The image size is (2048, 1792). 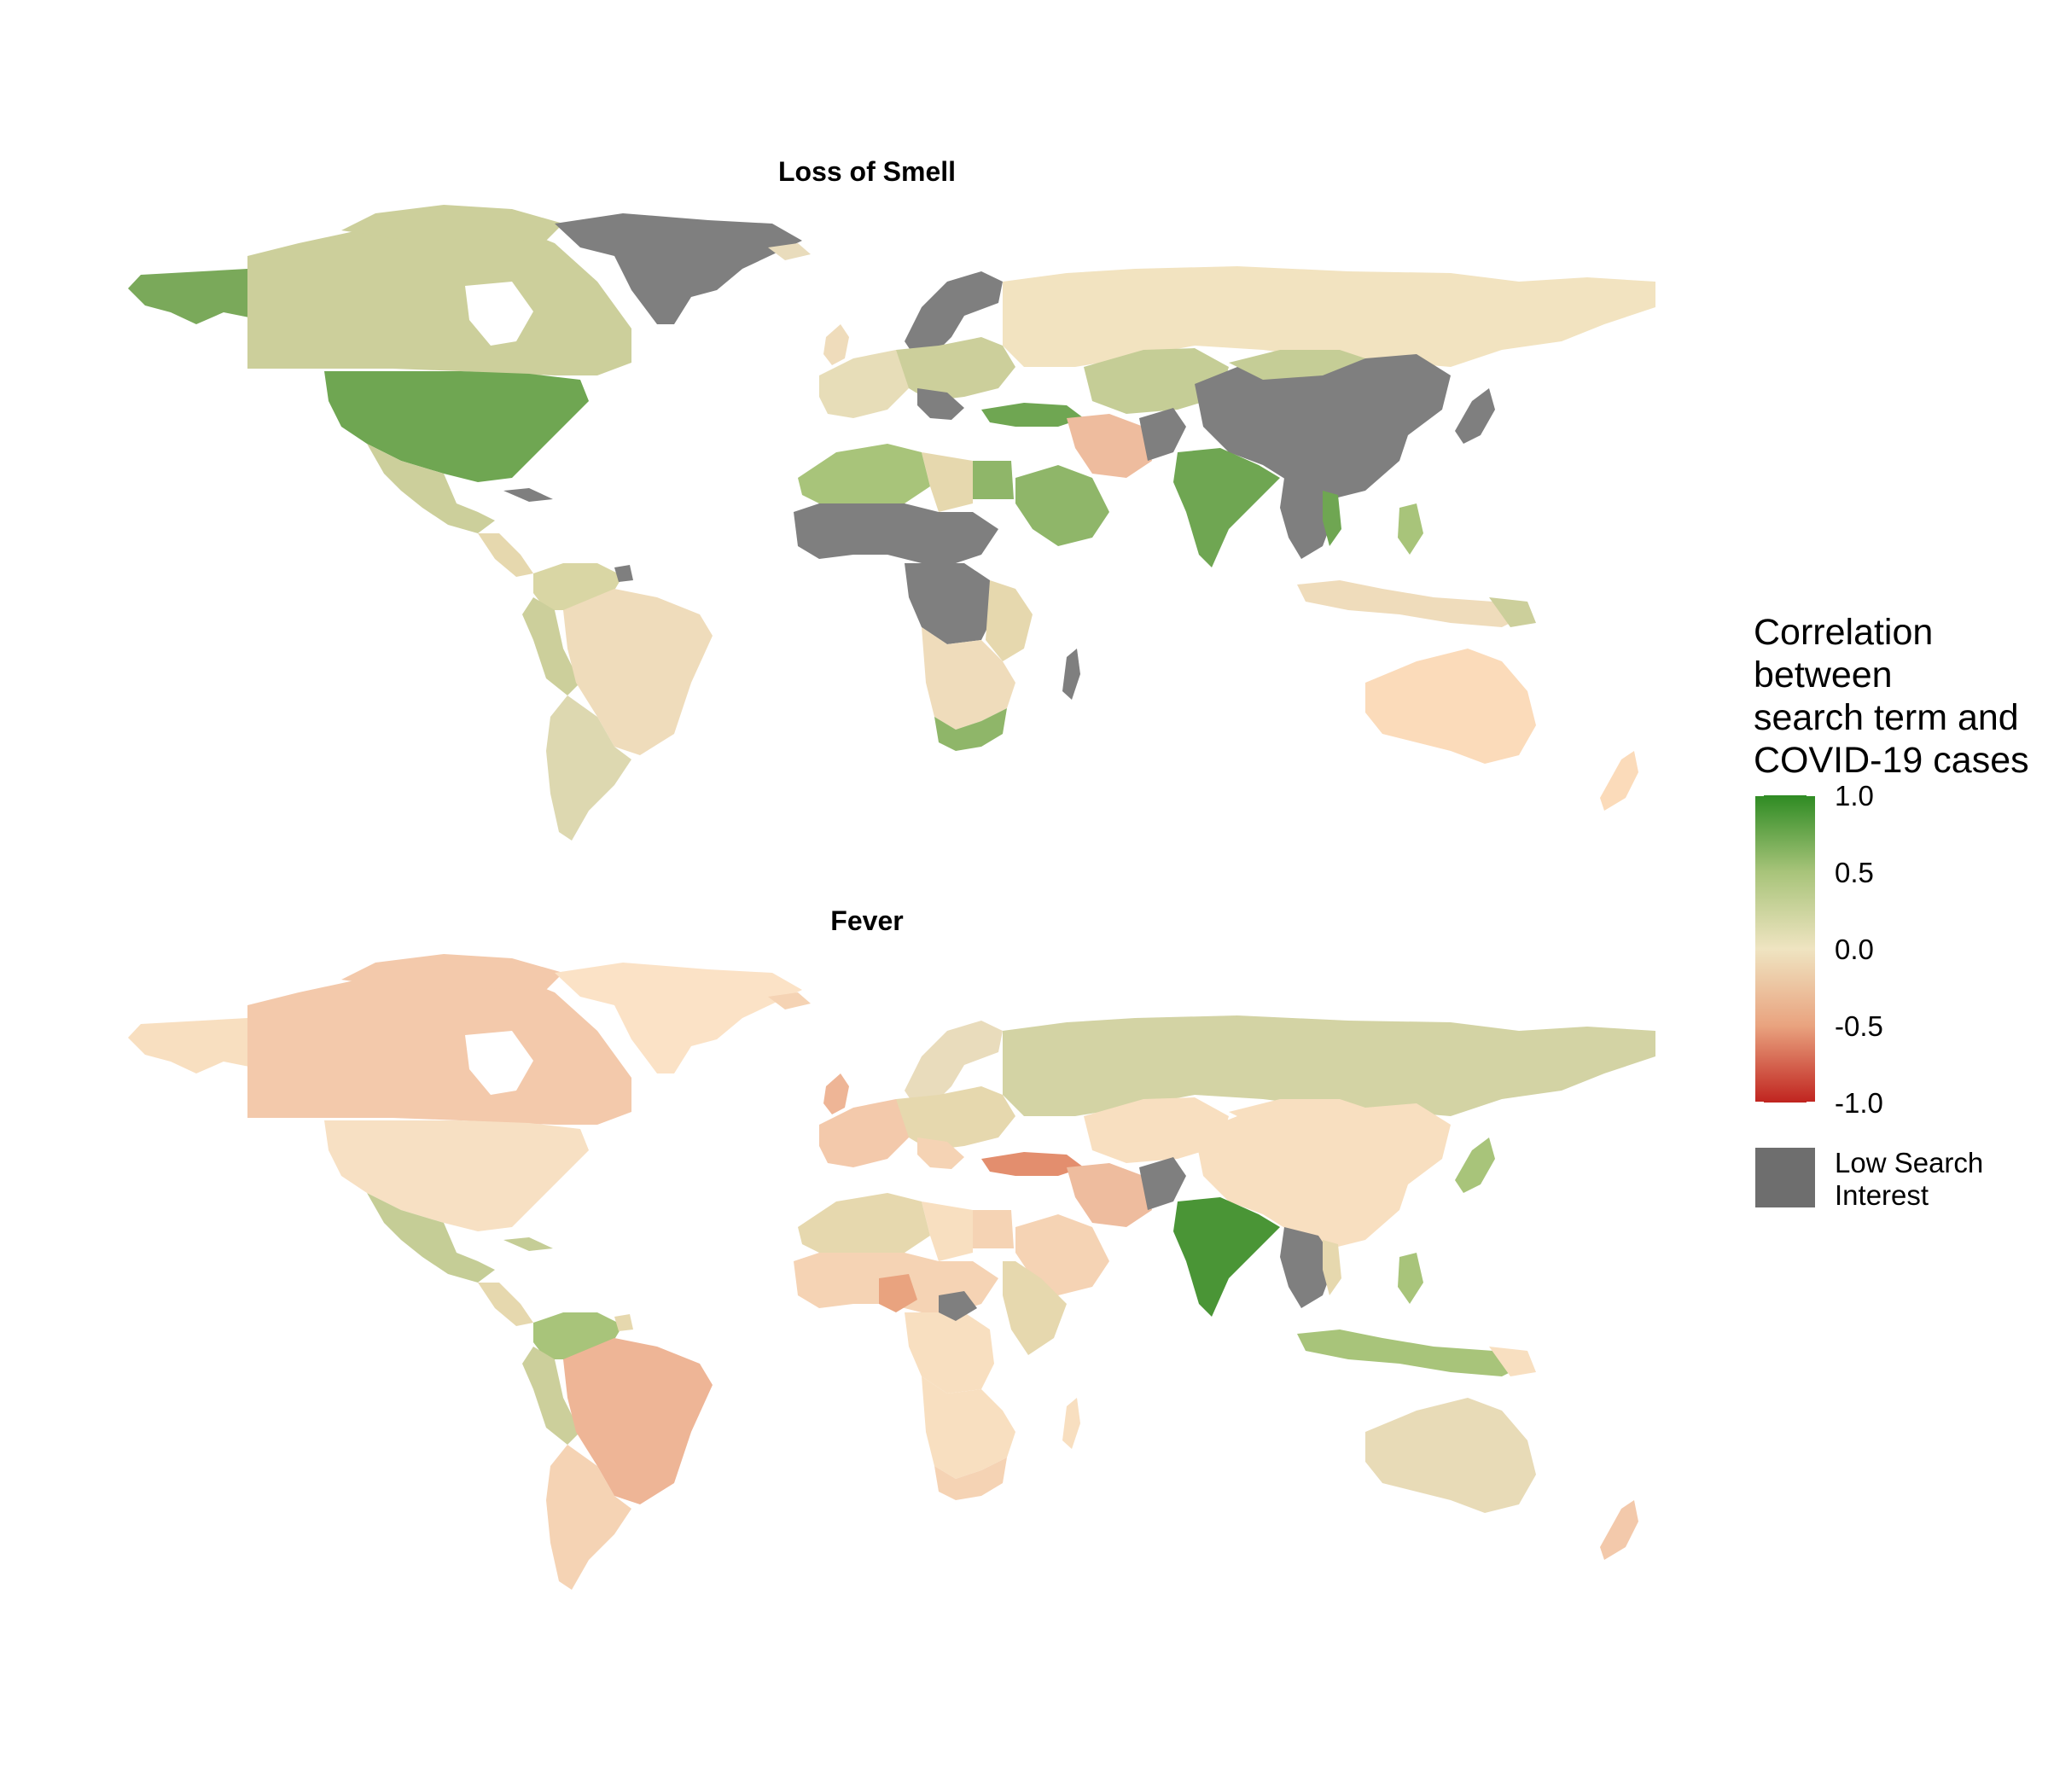 I want to click on region-balkans, so click(x=941, y=404).